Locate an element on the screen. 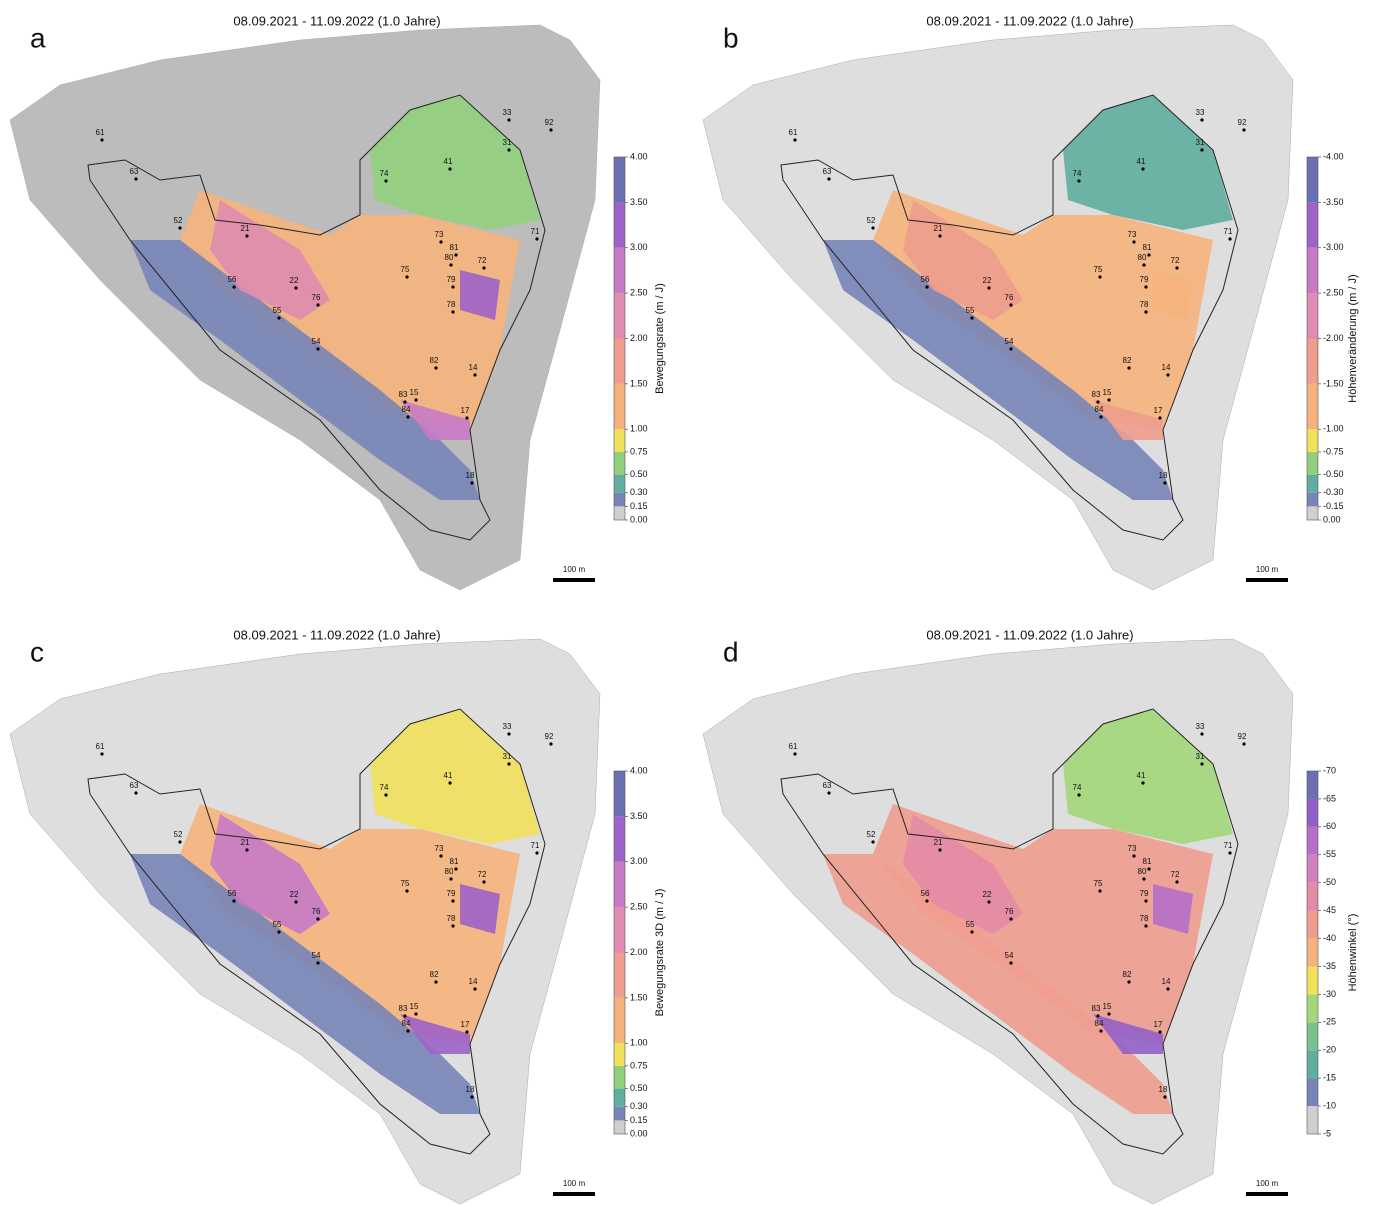  colorbar-tick-label: -55 is located at coordinates (1329, 854).